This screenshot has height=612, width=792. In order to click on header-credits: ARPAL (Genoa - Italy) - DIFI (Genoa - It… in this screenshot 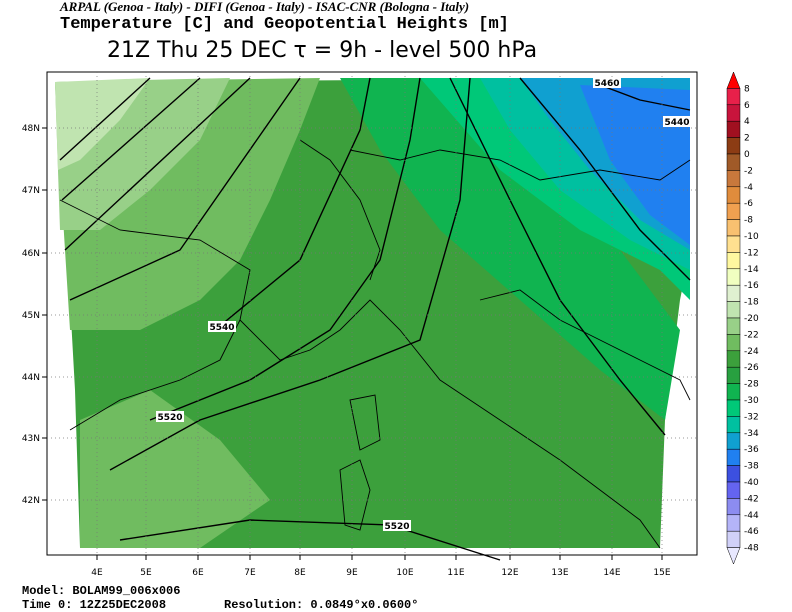, I will do `click(264, 7)`.